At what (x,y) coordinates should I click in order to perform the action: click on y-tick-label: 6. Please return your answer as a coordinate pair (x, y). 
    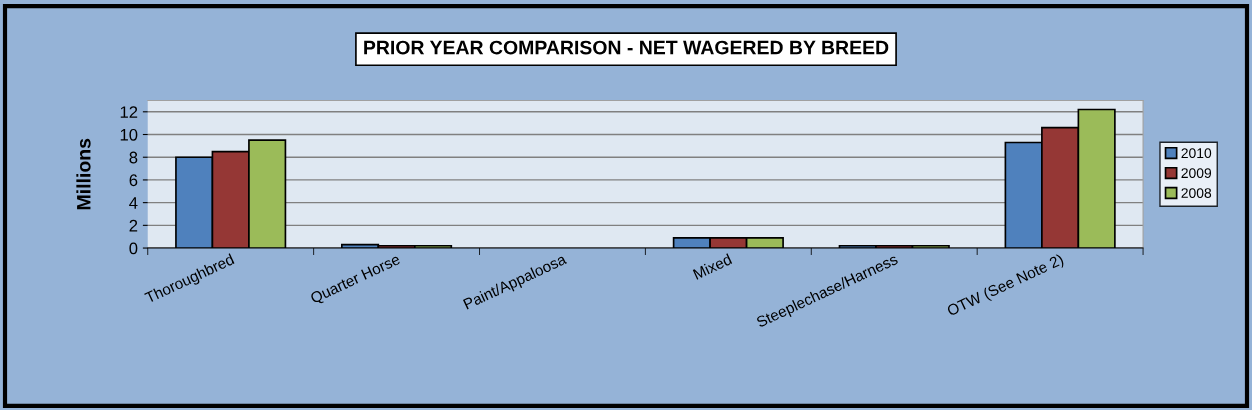
    Looking at the image, I should click on (133, 180).